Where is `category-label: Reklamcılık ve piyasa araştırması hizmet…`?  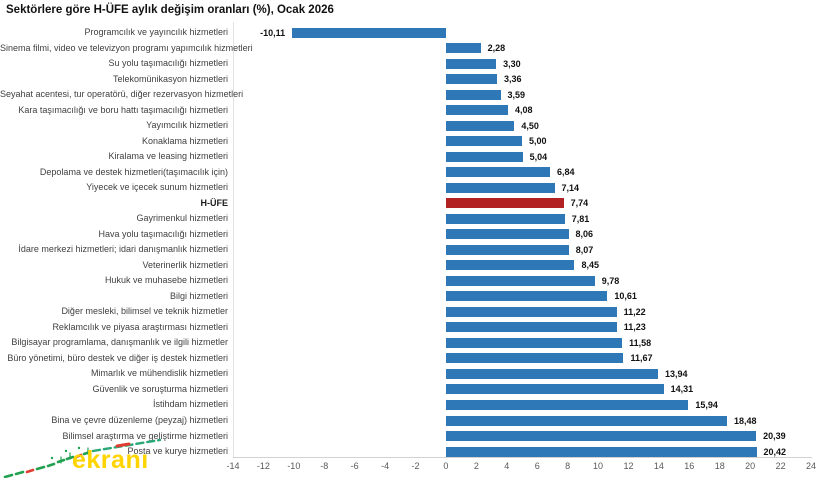
category-label: Reklamcılık ve piyasa araştırması hizmet… is located at coordinates (140, 326).